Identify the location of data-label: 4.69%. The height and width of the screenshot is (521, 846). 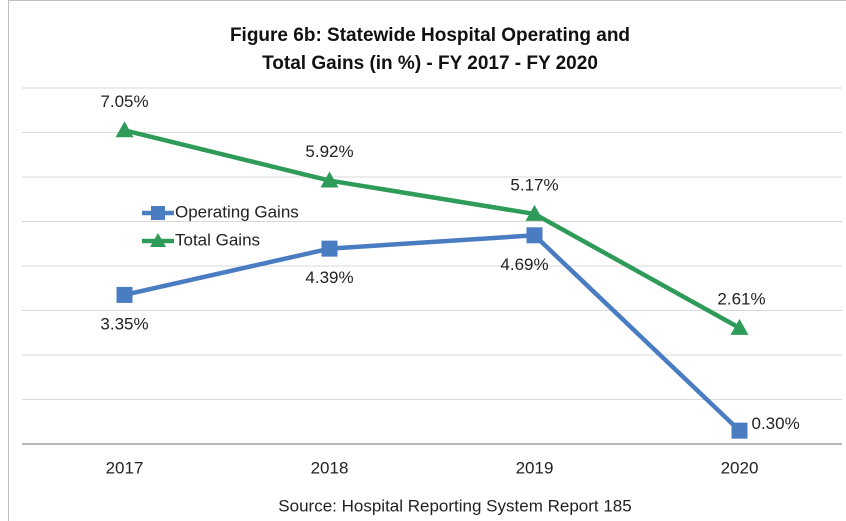
(524, 264).